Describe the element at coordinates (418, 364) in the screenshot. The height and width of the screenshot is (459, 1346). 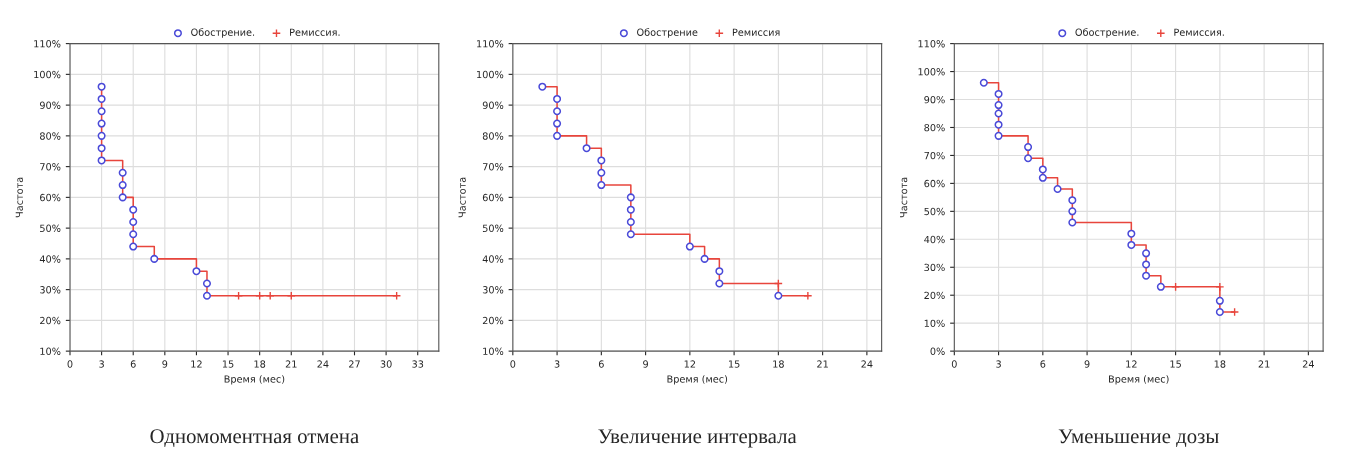
I see `x-tick-label: 33` at that location.